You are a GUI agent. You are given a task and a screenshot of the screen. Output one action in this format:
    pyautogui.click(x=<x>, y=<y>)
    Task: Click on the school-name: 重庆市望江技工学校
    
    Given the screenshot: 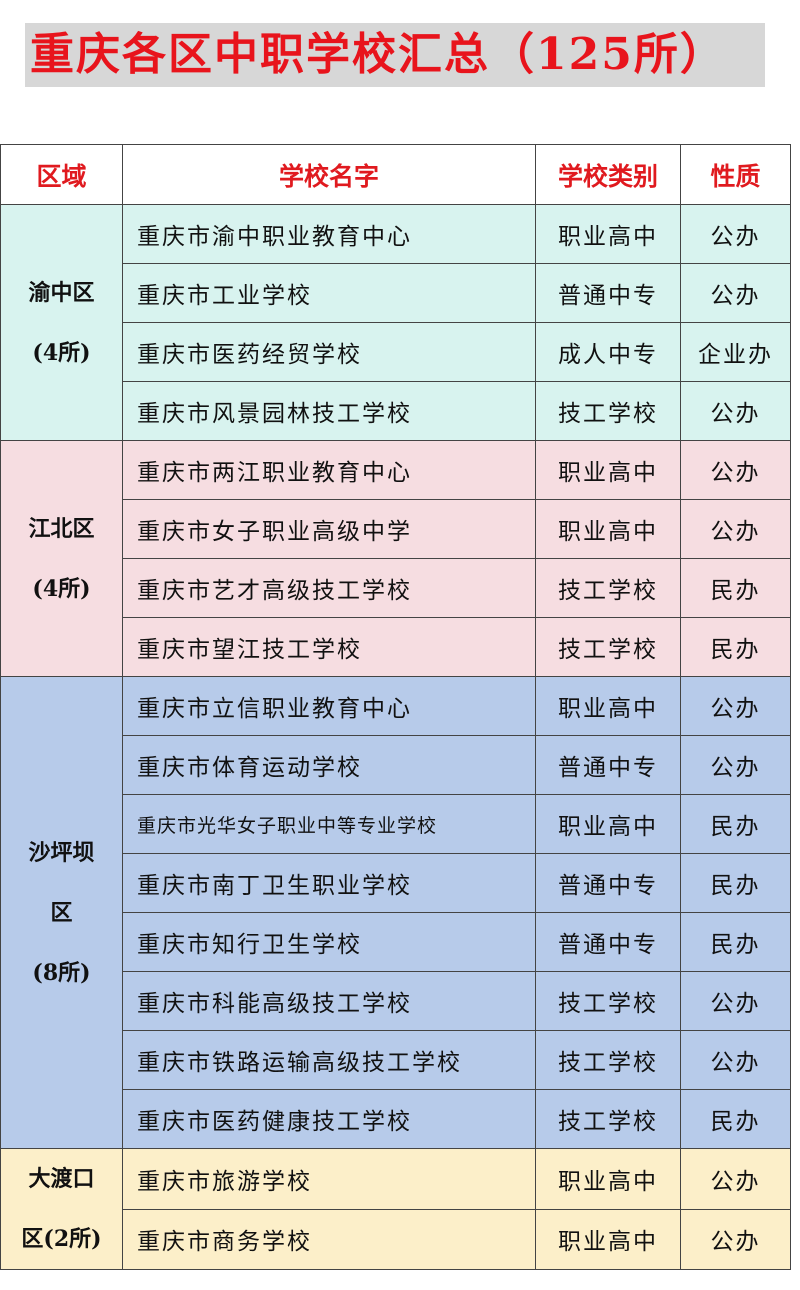 What is the action you would take?
    pyautogui.click(x=329, y=647)
    